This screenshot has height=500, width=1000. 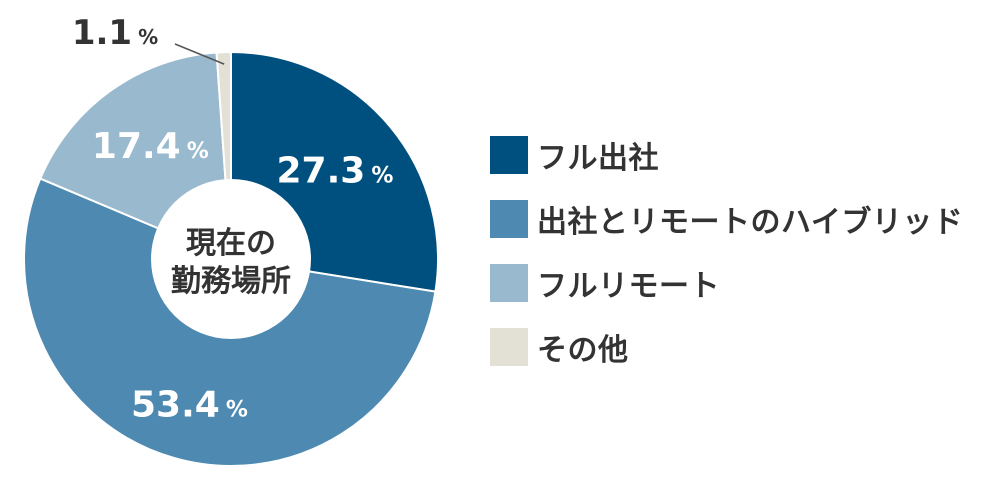 I want to click on legend-item-full-remote: フルリモート, so click(x=740, y=283).